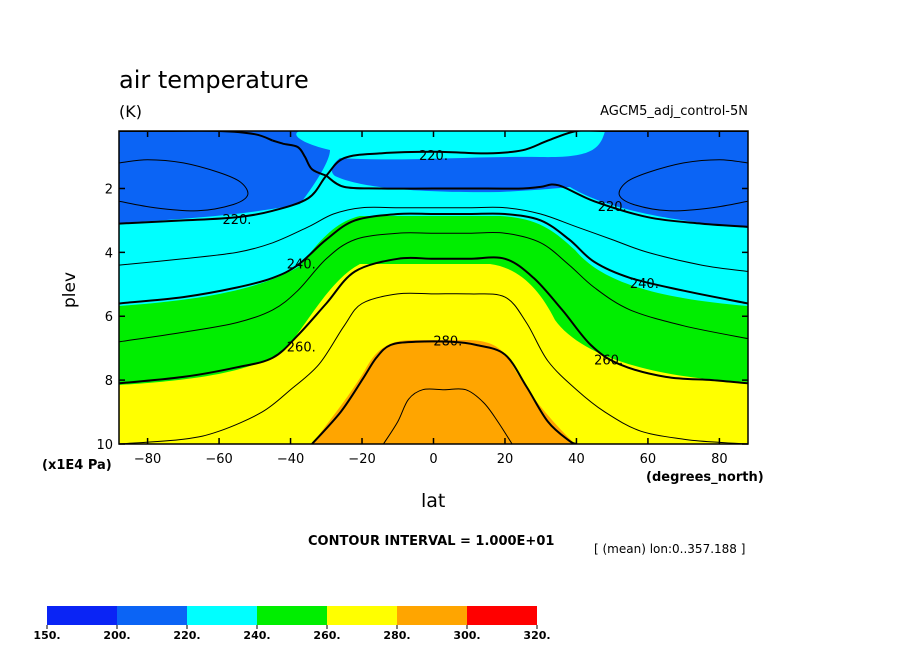 The width and height of the screenshot is (904, 654). I want to click on y-tick-label: 4, so click(109, 253).